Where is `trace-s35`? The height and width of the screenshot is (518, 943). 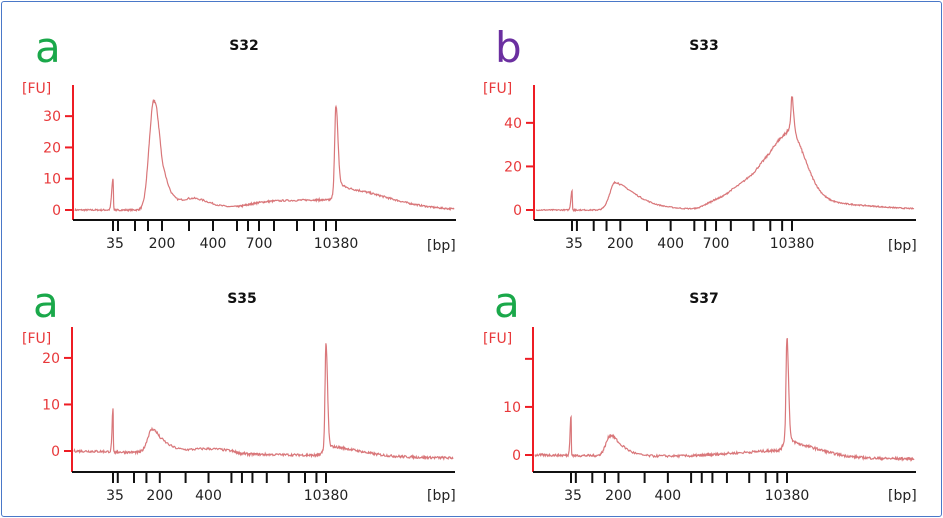
trace-s35 is located at coordinates (263, 402).